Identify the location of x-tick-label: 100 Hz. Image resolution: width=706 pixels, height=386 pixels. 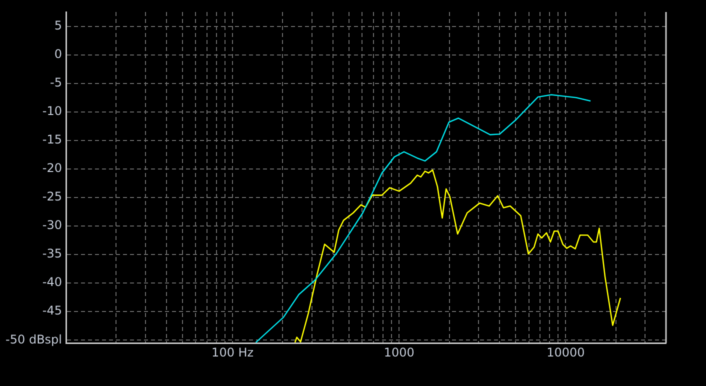
(233, 352).